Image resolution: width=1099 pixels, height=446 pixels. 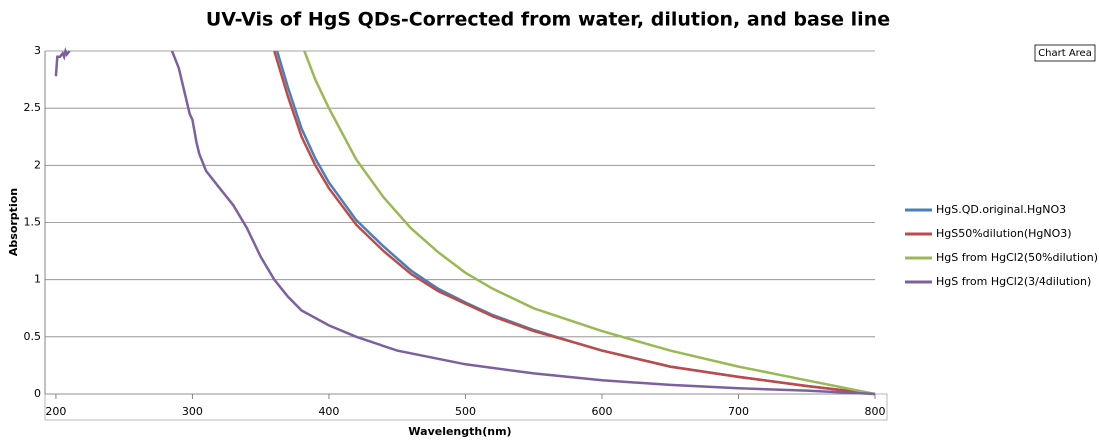 I want to click on legend-label: HgS.QD.original.HgNO3, so click(x=1001, y=209).